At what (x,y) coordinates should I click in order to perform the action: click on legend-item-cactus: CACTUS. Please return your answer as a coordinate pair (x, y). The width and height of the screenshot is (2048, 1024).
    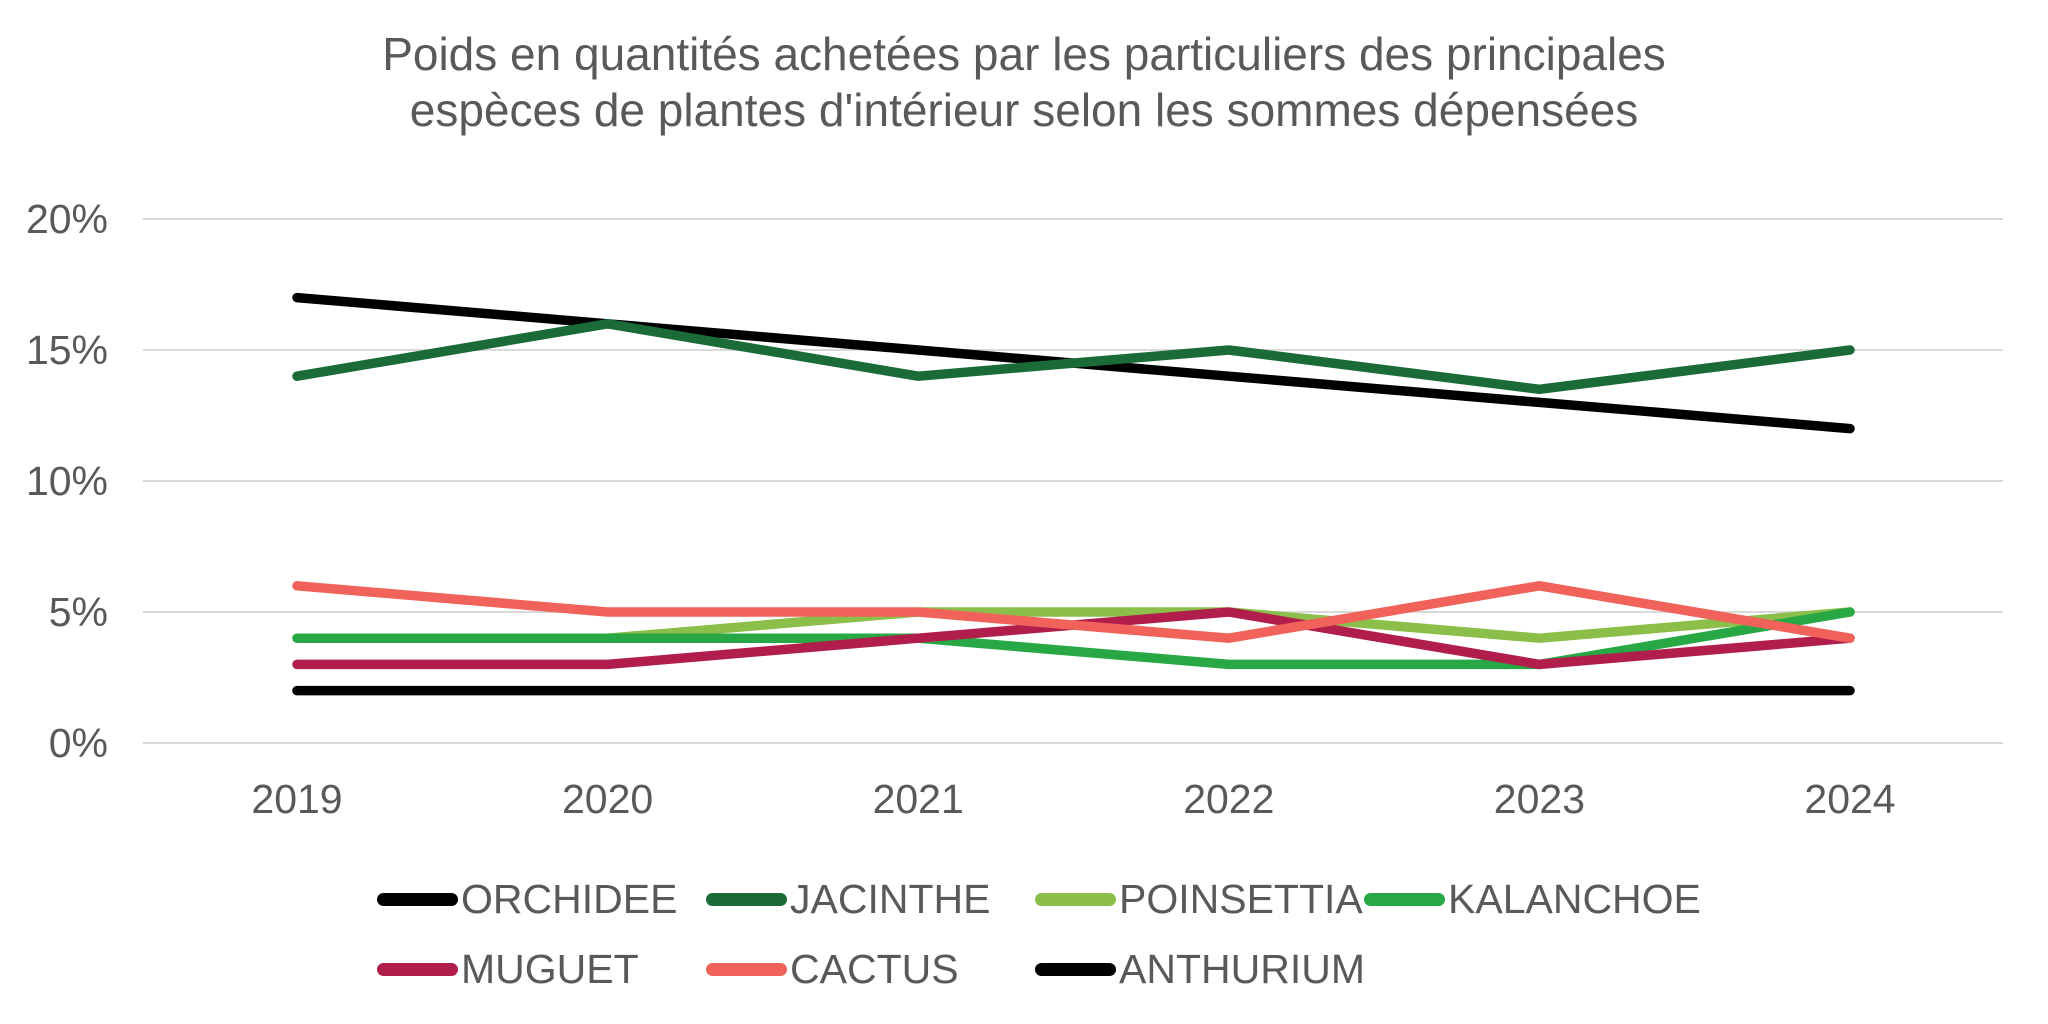
    Looking at the image, I should click on (870, 969).